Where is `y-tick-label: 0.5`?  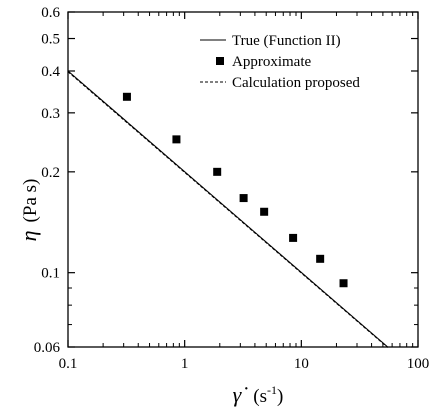 y-tick-label: 0.5 is located at coordinates (50, 40).